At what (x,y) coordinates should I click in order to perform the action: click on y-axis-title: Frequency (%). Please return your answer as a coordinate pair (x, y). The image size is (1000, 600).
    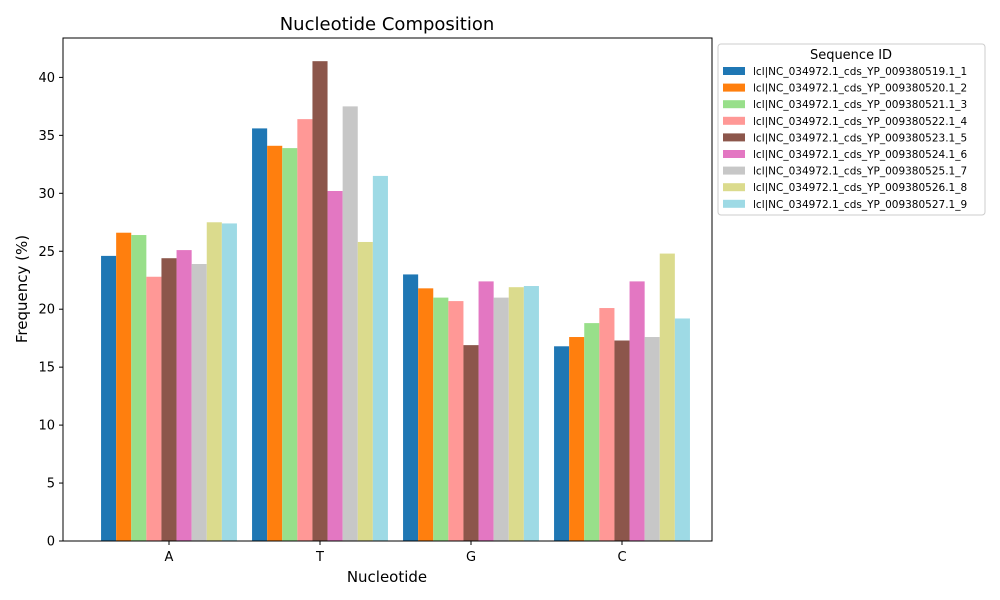
    Looking at the image, I should click on (22, 289).